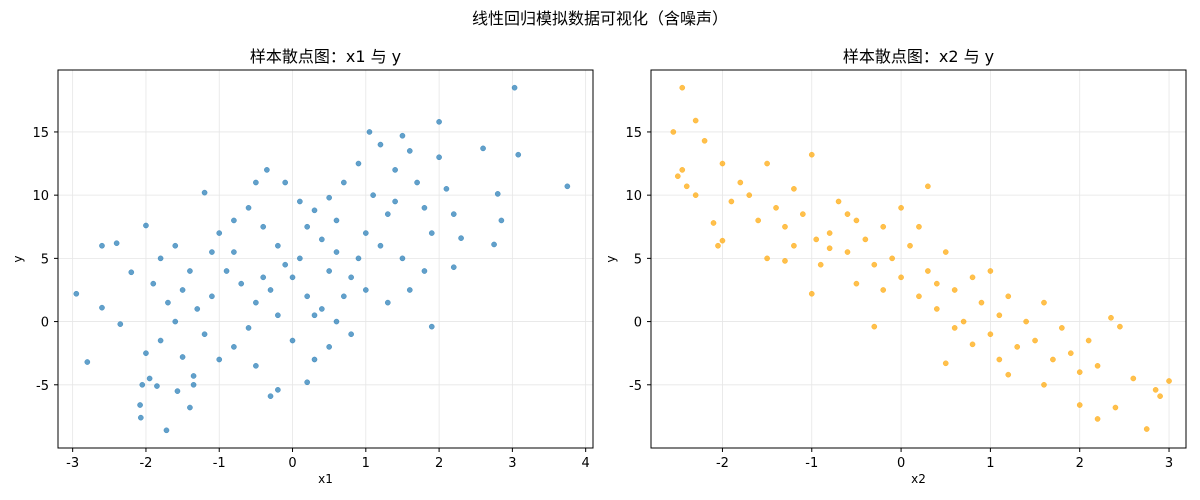 This screenshot has height=500, width=1200. What do you see at coordinates (219, 463) in the screenshot?
I see `x-tick-label: -1` at bounding box center [219, 463].